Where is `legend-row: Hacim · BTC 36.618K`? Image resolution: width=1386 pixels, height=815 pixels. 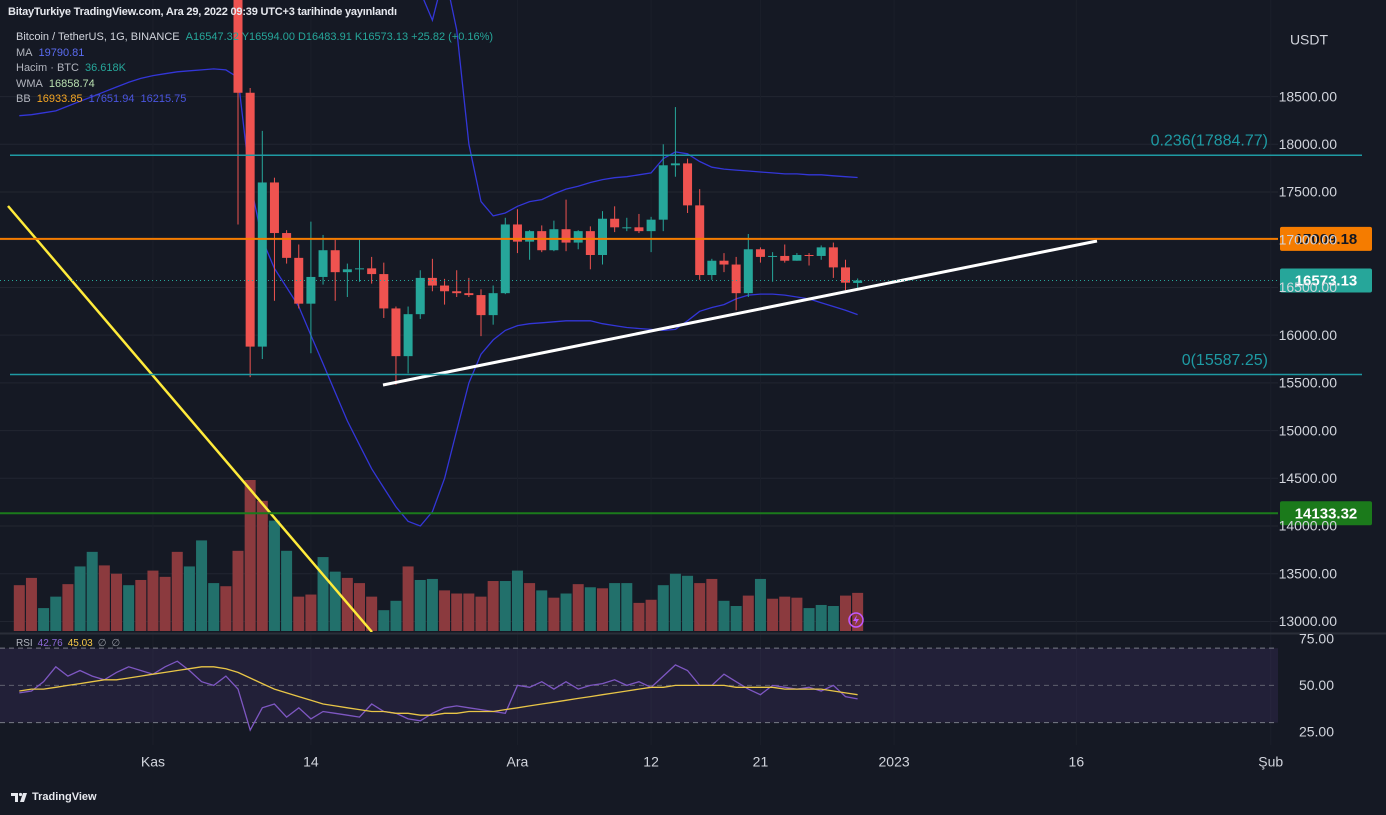 legend-row: Hacim · BTC 36.618K is located at coordinates (257, 69).